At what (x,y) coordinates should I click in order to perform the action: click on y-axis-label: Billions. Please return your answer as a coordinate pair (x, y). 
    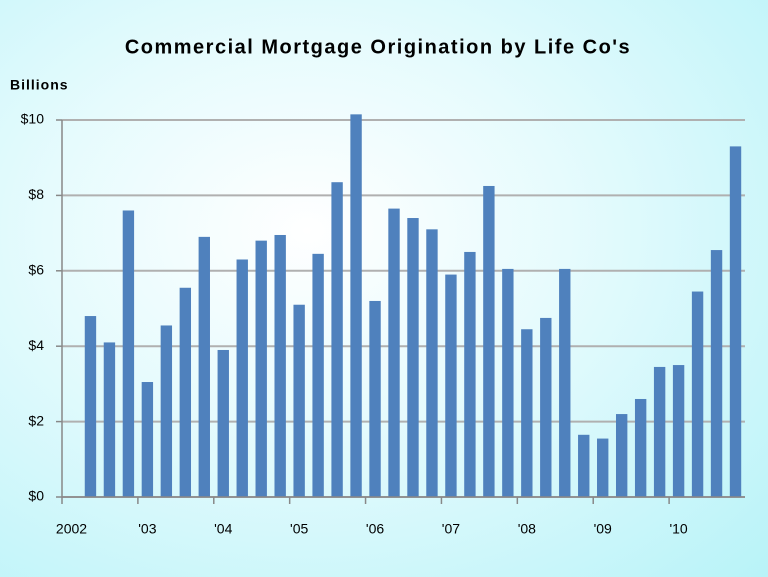
    Looking at the image, I should click on (39, 85).